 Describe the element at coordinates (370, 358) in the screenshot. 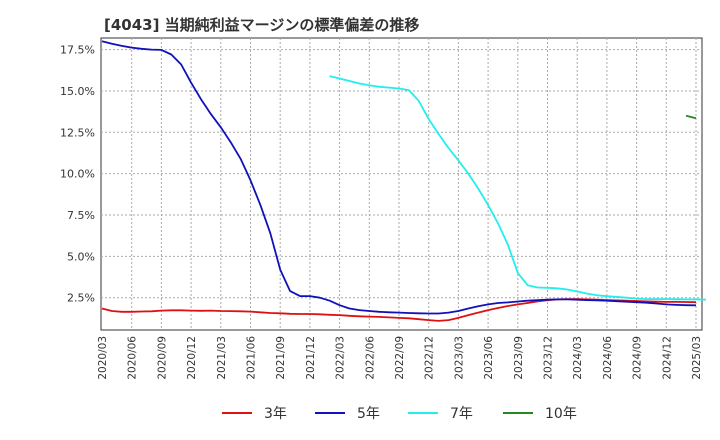

I see `x-tick-label: 2022/06` at that location.